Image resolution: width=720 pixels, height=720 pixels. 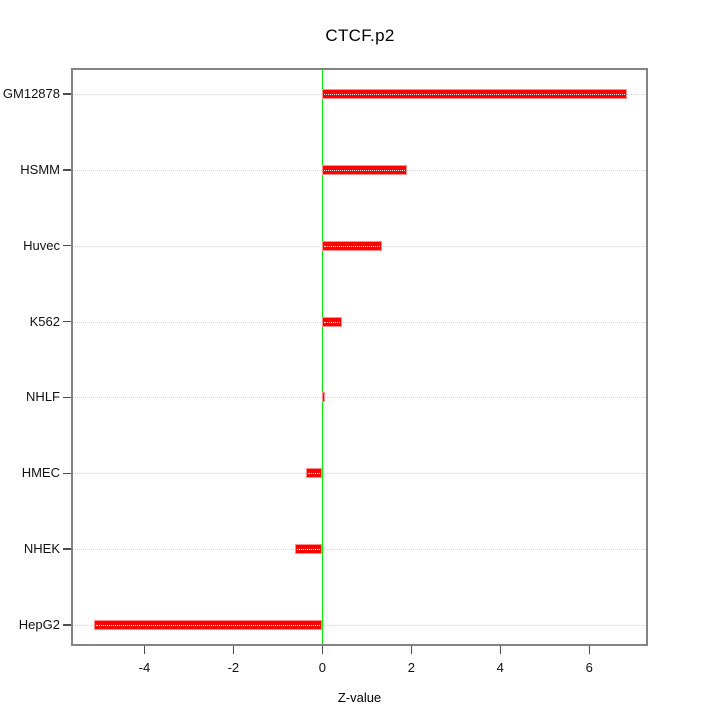 I want to click on gridline-nhlf, so click(x=359, y=398).